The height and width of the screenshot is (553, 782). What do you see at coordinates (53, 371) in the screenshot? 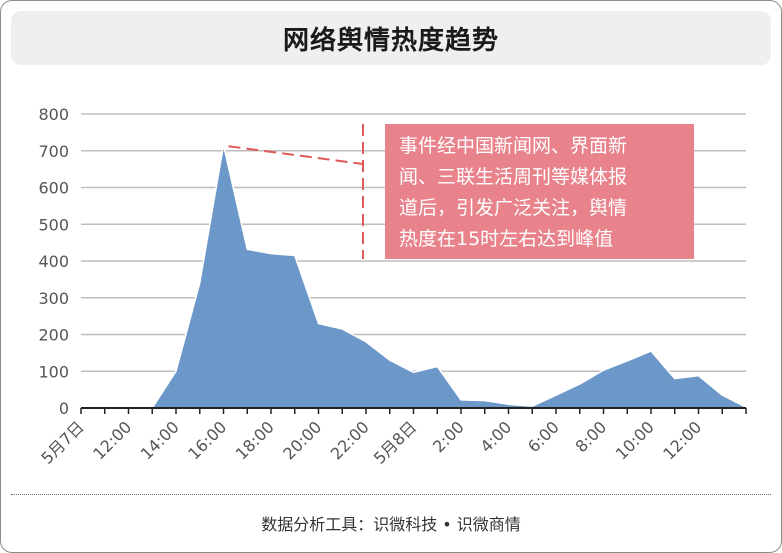
I see `y-tick-label: 100` at bounding box center [53, 371].